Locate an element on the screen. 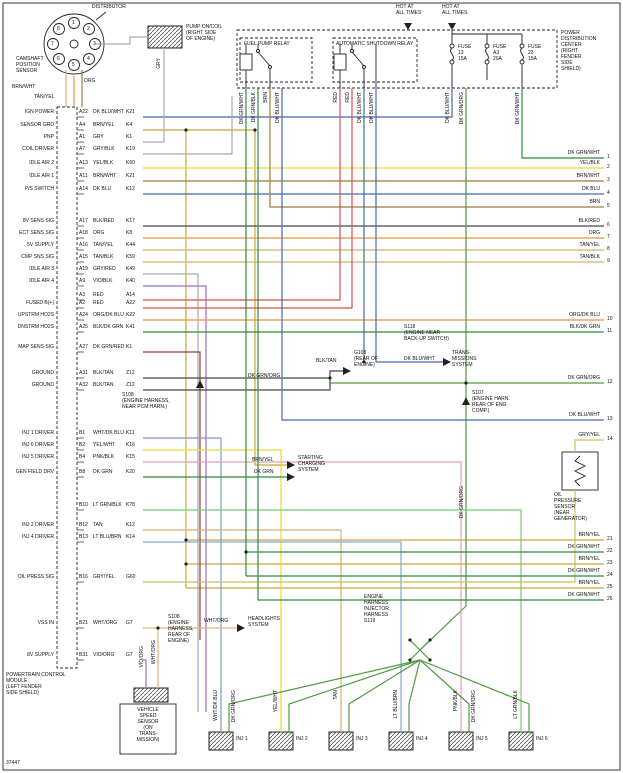 Image resolution: width=623 pixels, height=773 pixels. vss-box is located at coordinates (148, 729).